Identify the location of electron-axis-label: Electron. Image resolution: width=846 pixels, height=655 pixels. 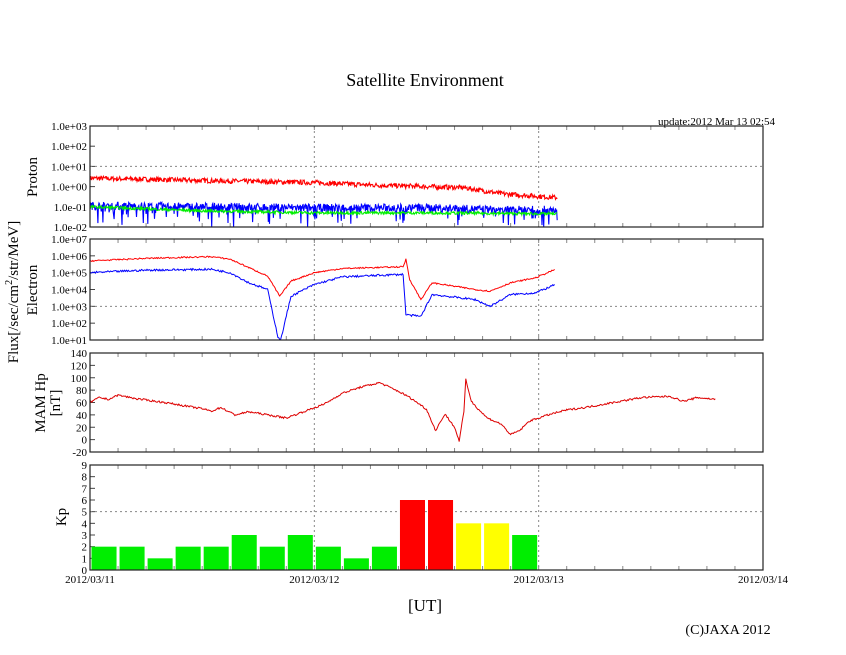
(33, 289).